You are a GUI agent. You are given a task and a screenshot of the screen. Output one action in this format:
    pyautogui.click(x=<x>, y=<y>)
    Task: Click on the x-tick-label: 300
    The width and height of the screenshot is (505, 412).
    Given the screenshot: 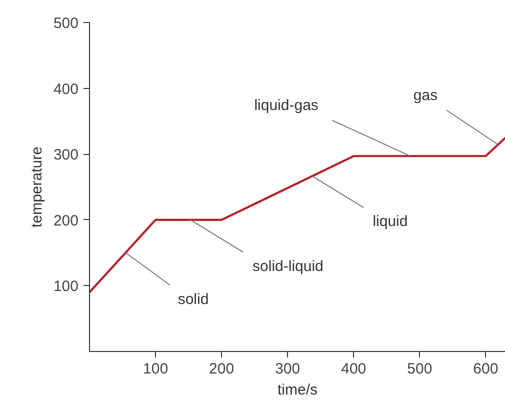 What is the action you would take?
    pyautogui.click(x=287, y=369)
    